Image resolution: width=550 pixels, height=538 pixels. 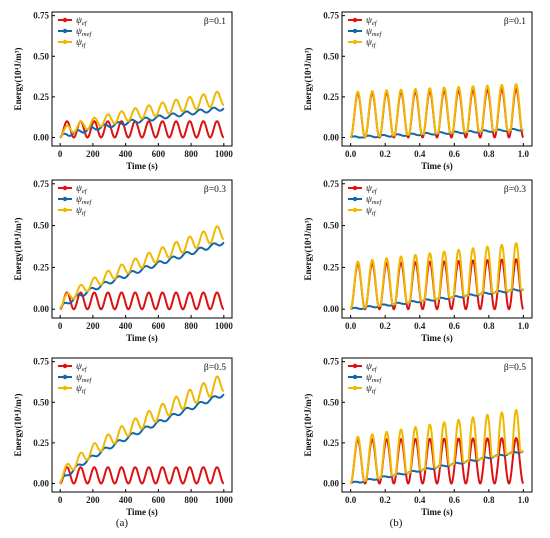 What do you see at coordinates (515, 190) in the screenshot?
I see `beta-annotation: β=0.3` at bounding box center [515, 190].